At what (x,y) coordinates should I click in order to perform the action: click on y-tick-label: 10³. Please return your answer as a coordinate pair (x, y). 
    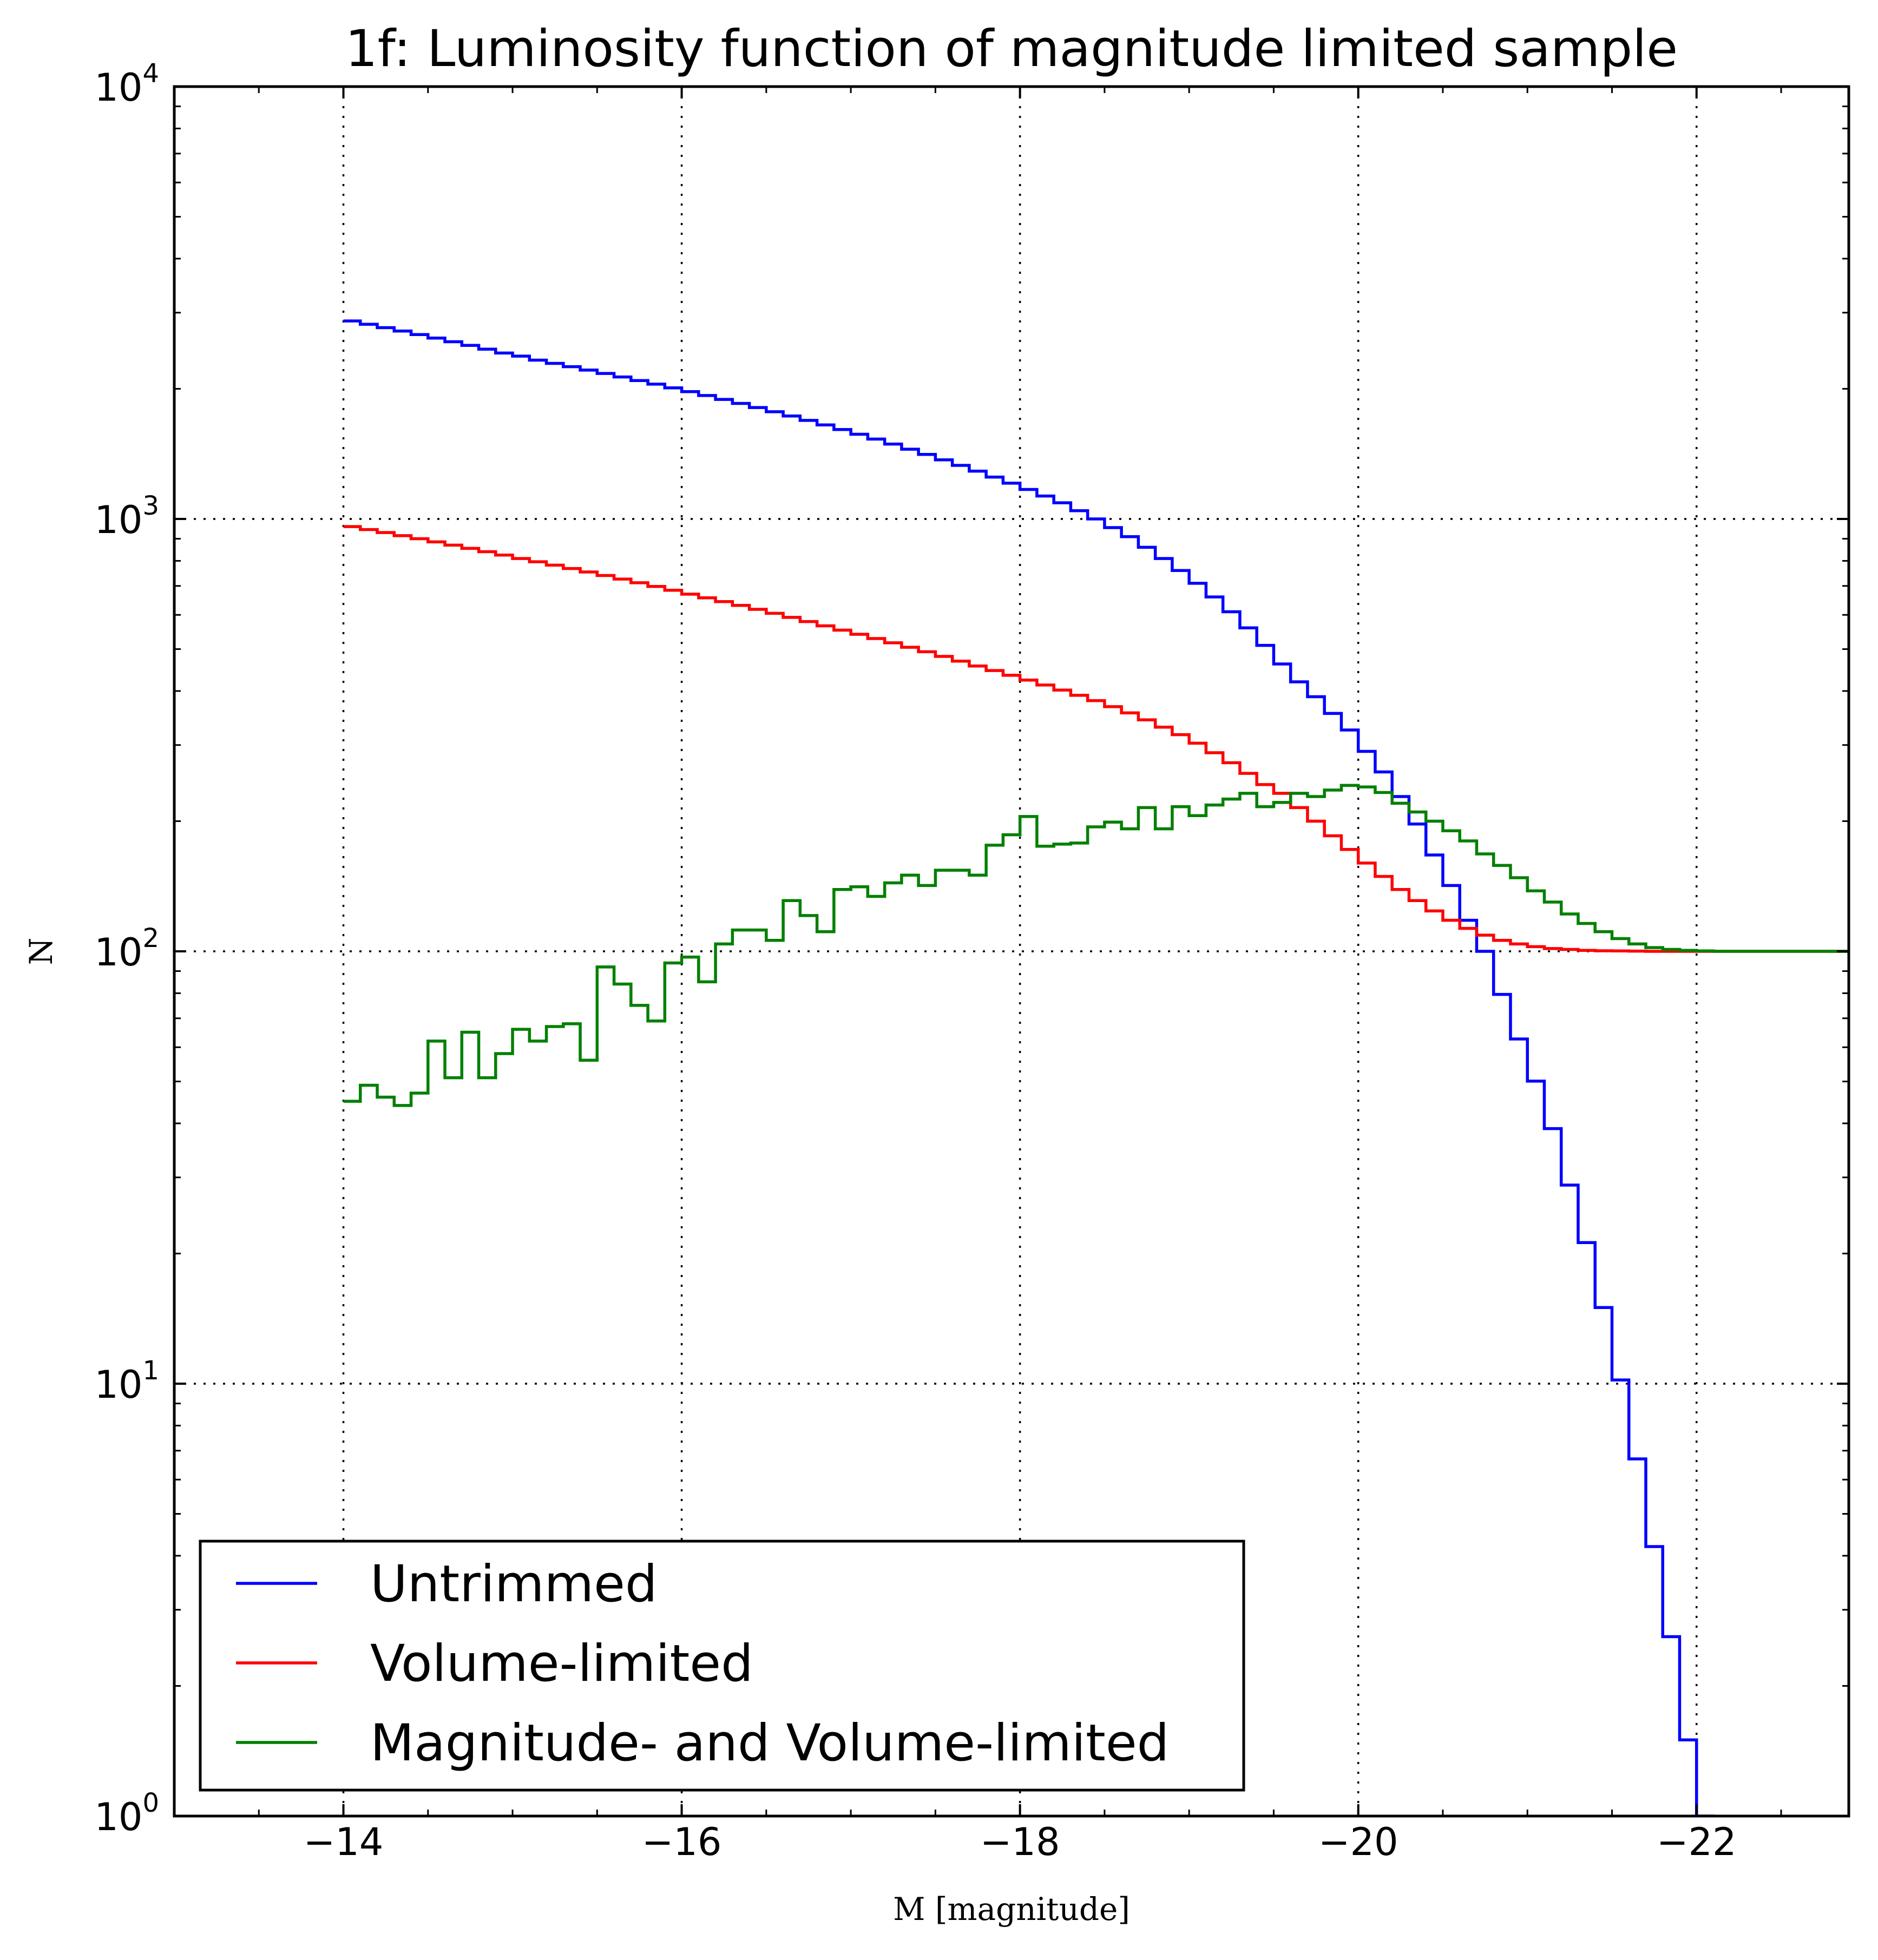
    Looking at the image, I should click on (126, 516).